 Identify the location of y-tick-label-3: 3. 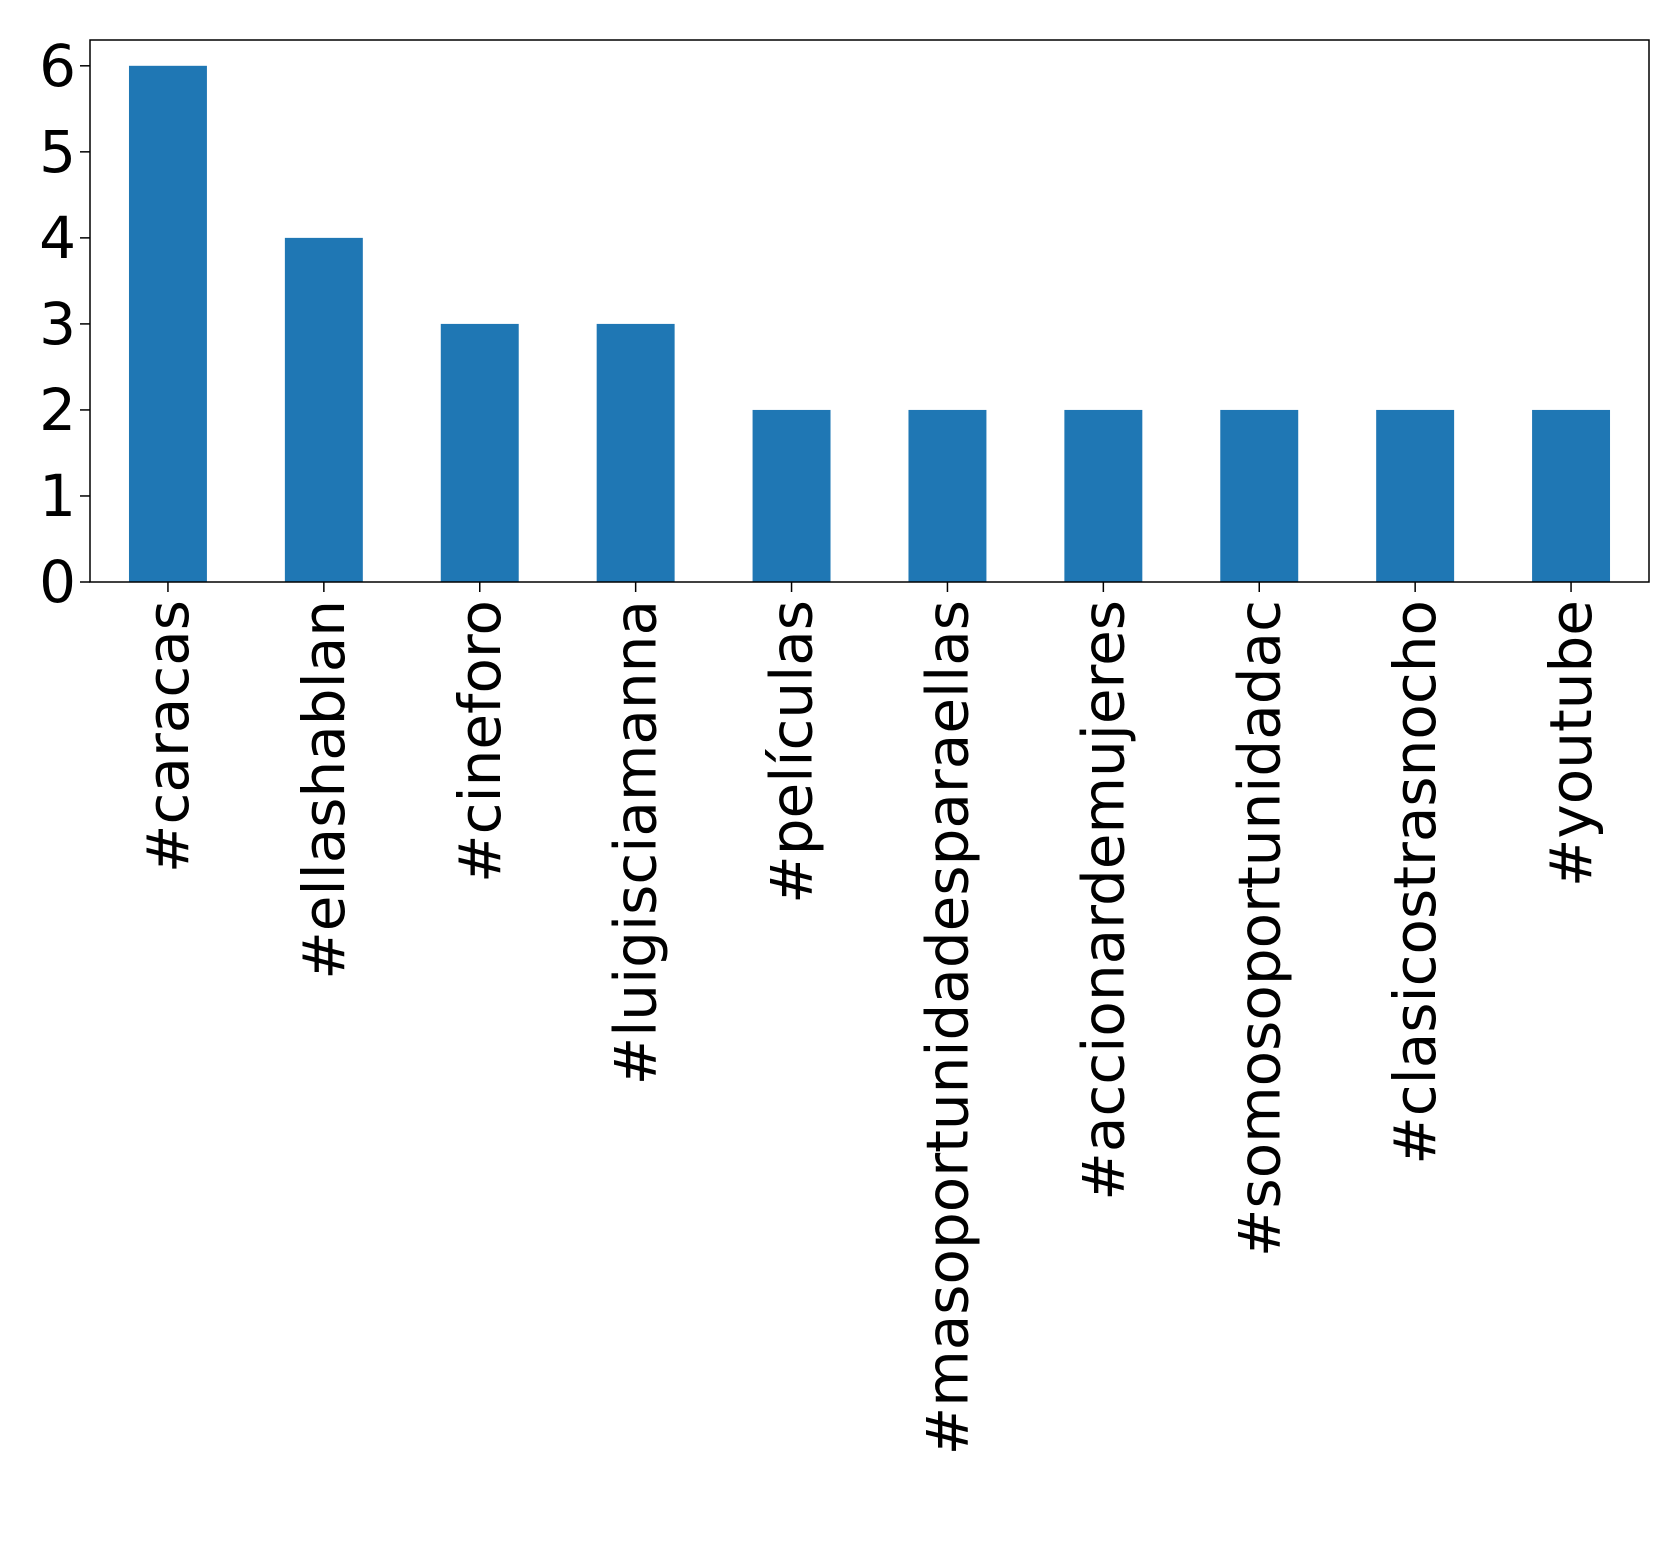
(57, 324).